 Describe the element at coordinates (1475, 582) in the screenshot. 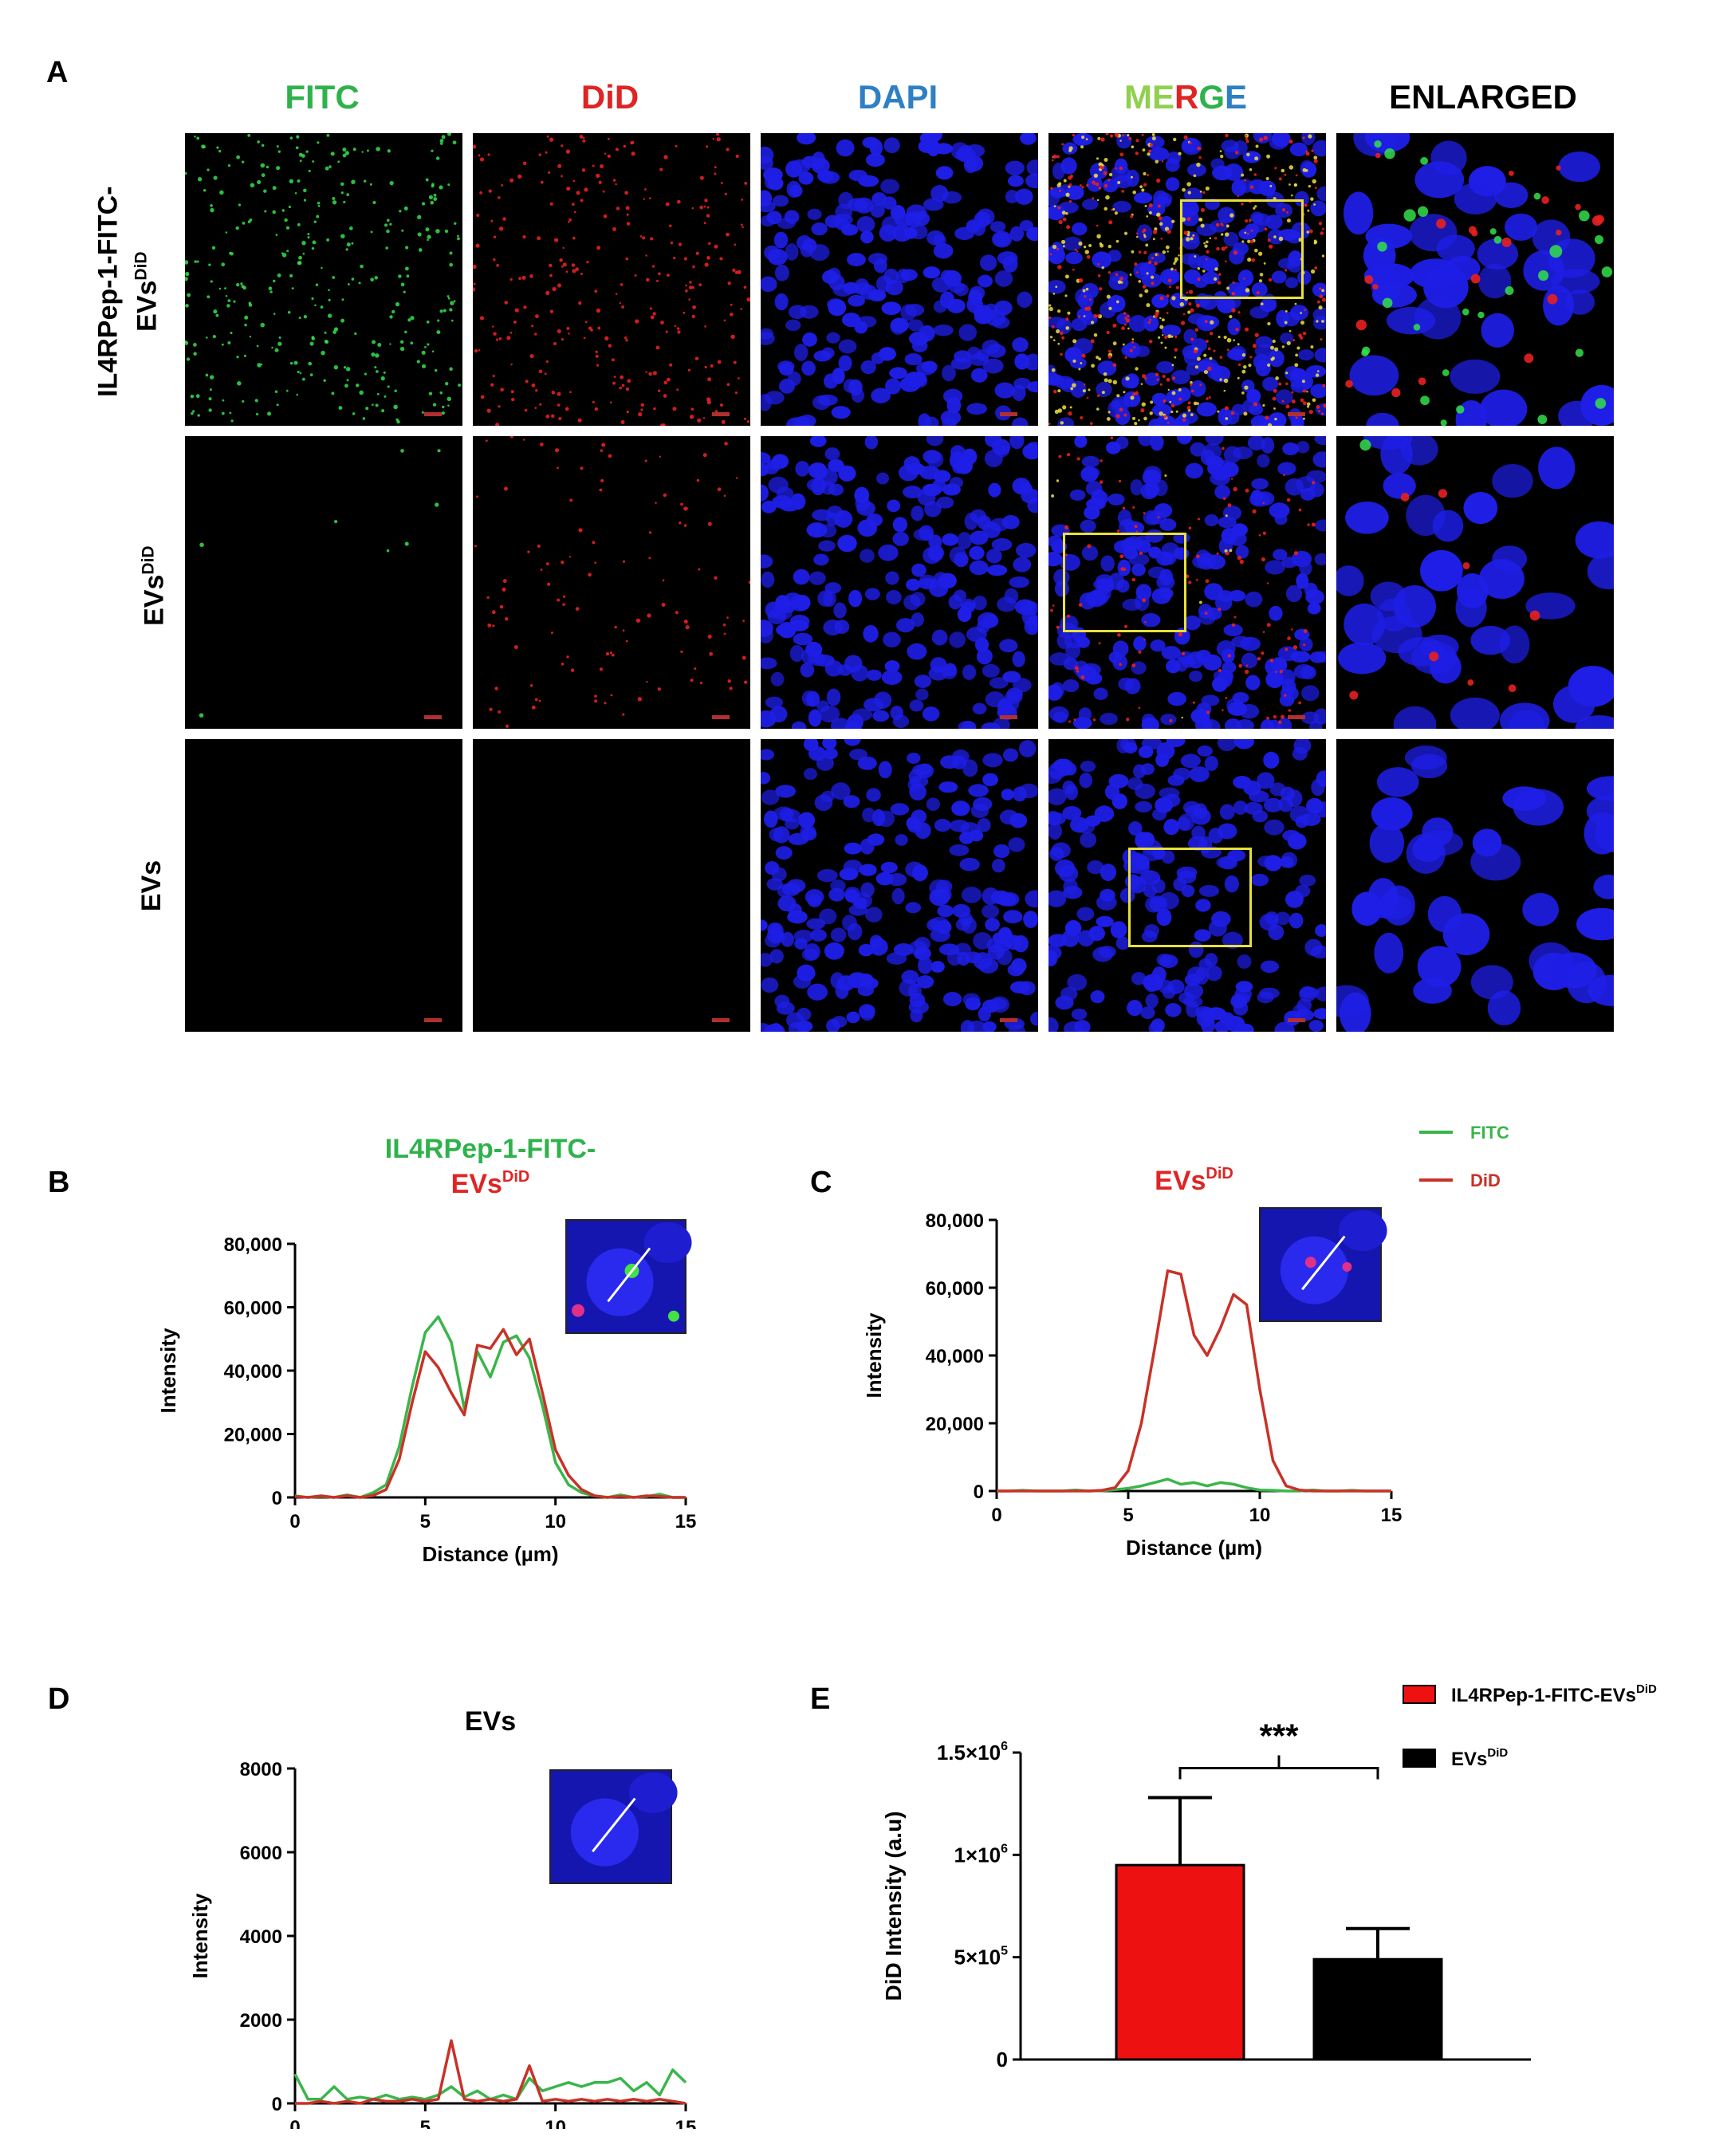

I see `micrograph-image` at that location.